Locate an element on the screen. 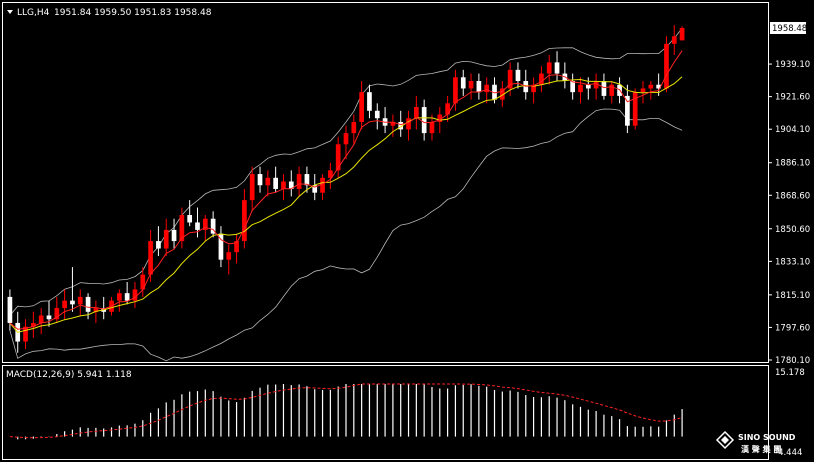  current-price-box is located at coordinates (788, 28).